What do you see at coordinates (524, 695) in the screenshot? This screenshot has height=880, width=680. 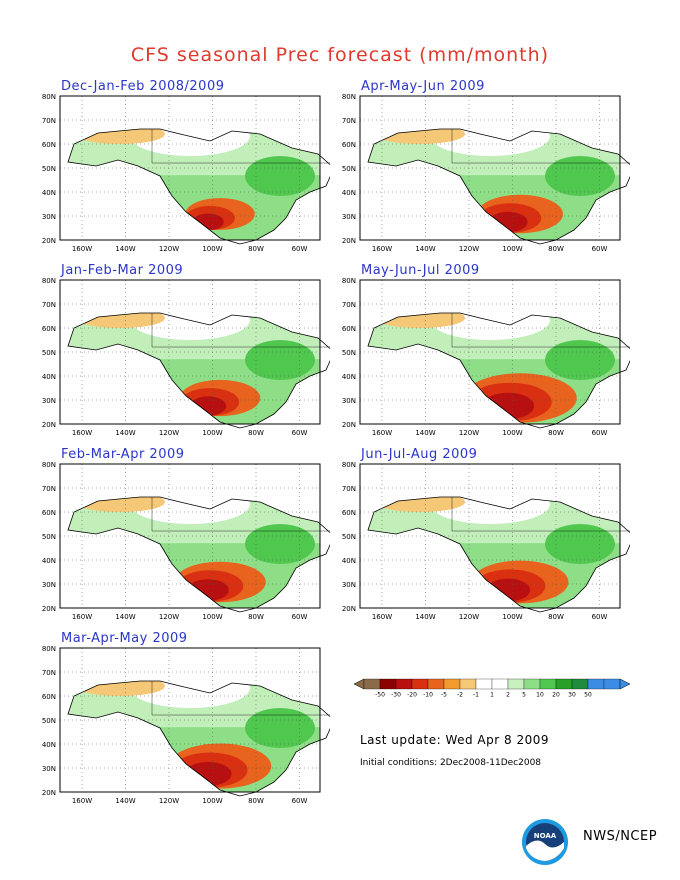 I see `colorbar-tick-label: 5` at bounding box center [524, 695].